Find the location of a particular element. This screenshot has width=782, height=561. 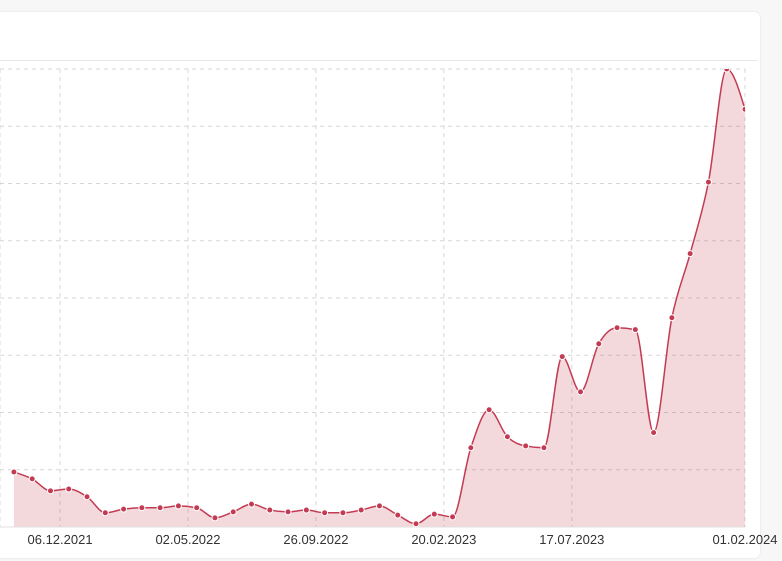

x-tick-label: 06.12.2021 is located at coordinates (60, 540).